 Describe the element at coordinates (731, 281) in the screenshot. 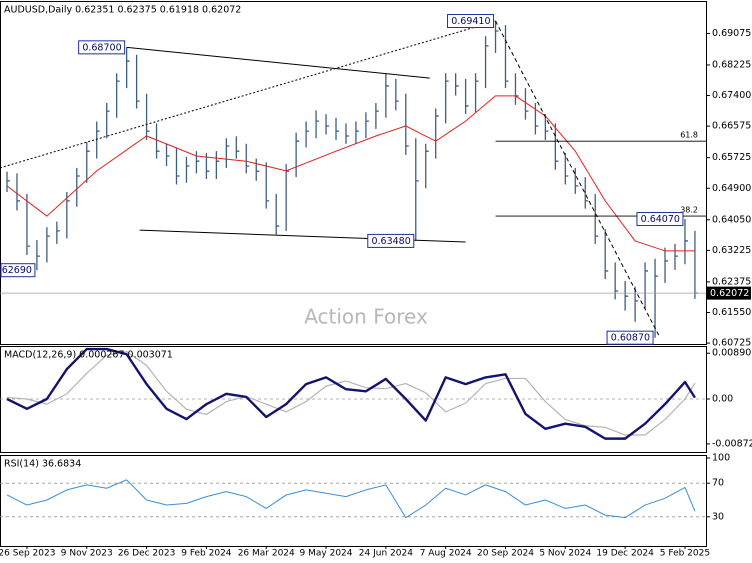

I see `y-tick-label: 0.62375` at that location.